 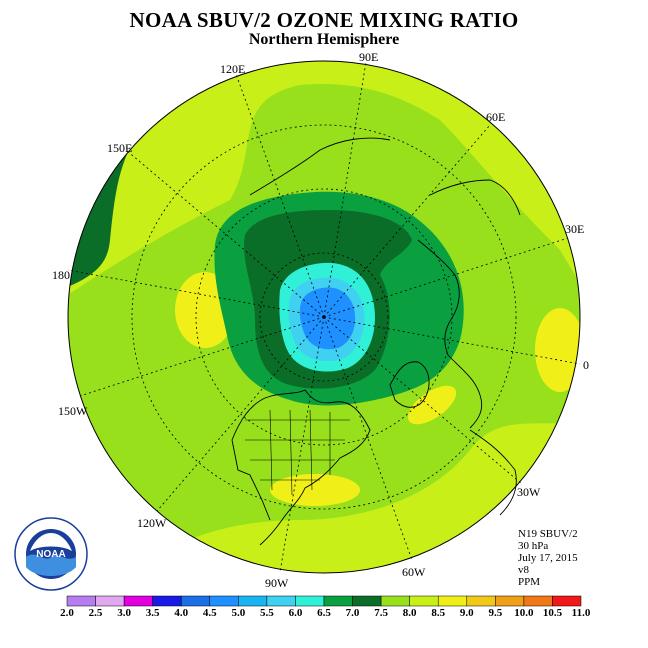 I want to click on lon-label-120w: 120W, so click(x=152, y=523).